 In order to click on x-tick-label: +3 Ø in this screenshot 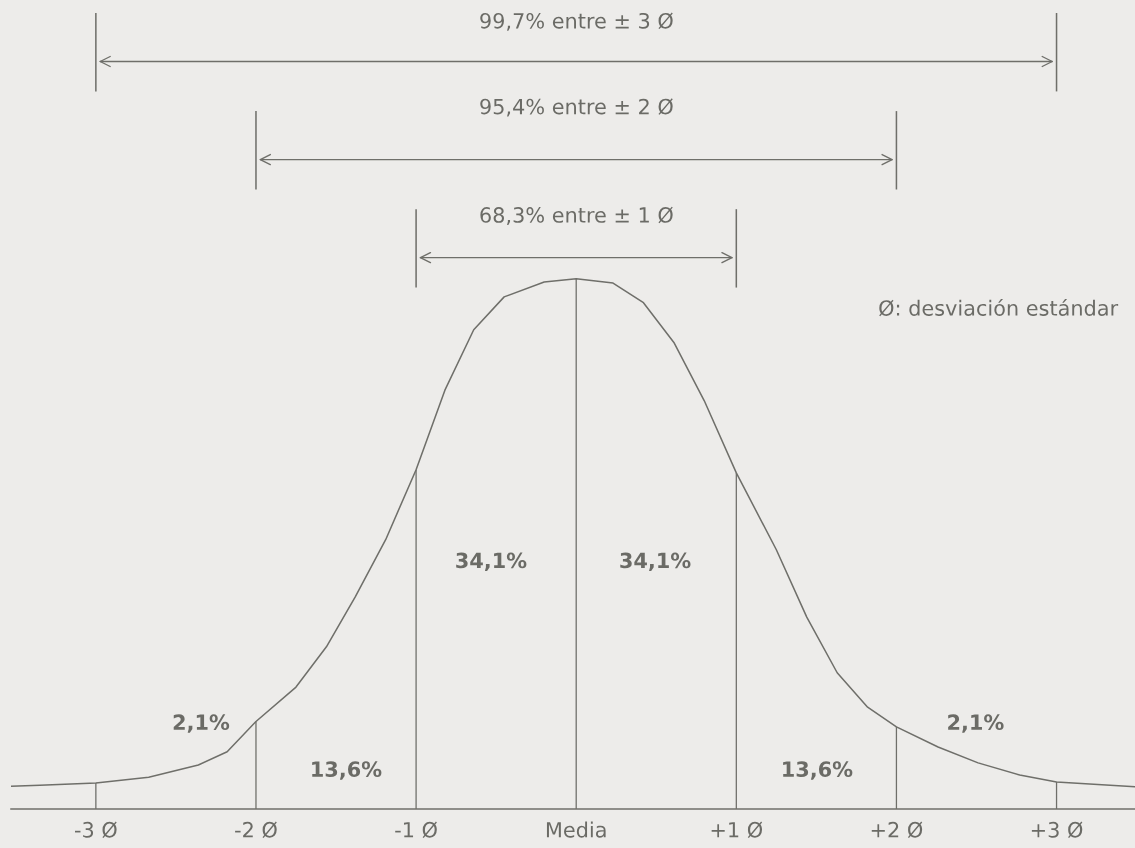, I will do `click(1057, 830)`.